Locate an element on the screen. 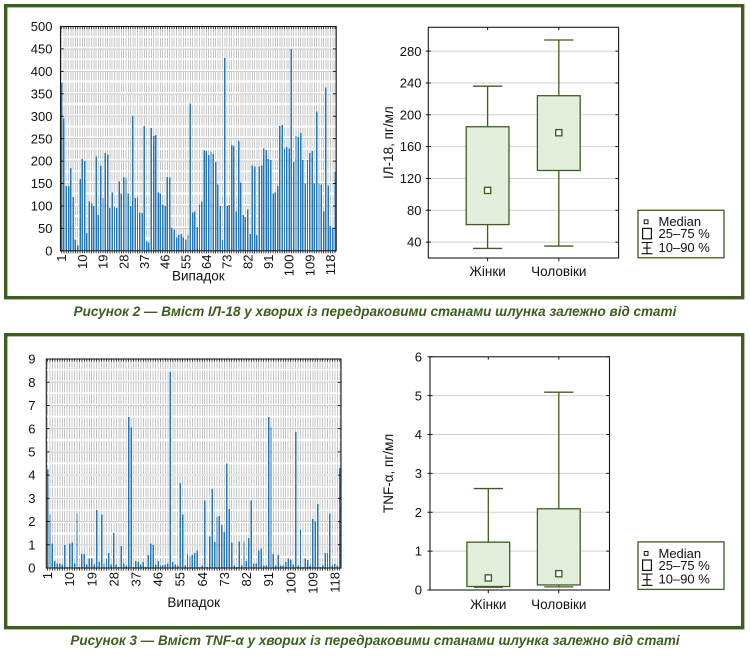  svg-text: 240 is located at coordinates (411, 83).